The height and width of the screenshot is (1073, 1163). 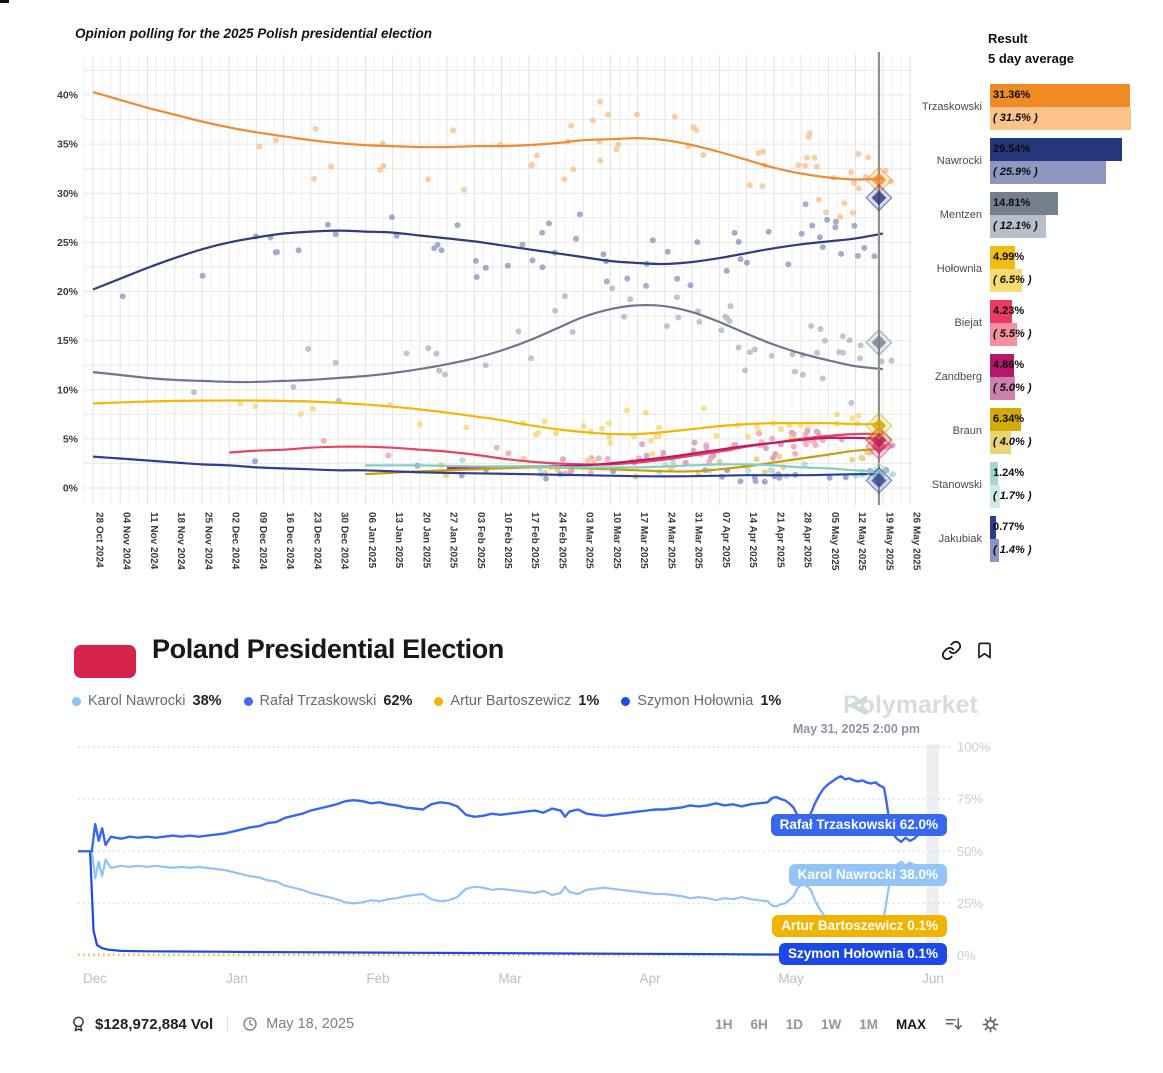 What do you see at coordinates (794, 1024) in the screenshot?
I see `range-button-1d: 1D` at bounding box center [794, 1024].